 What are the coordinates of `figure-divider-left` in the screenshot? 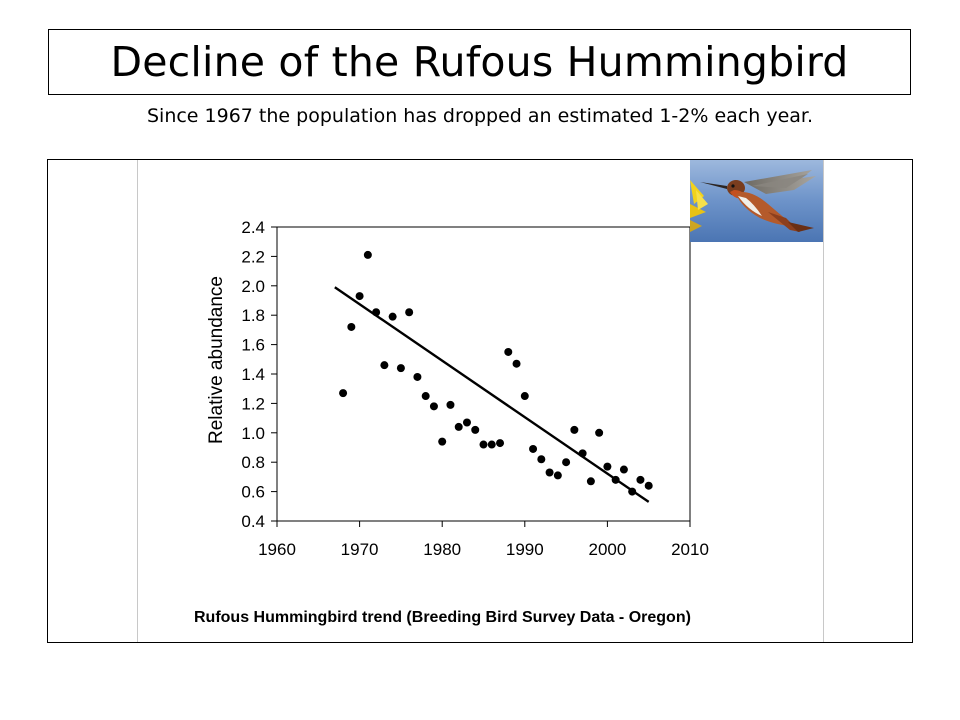 It's located at (137, 401).